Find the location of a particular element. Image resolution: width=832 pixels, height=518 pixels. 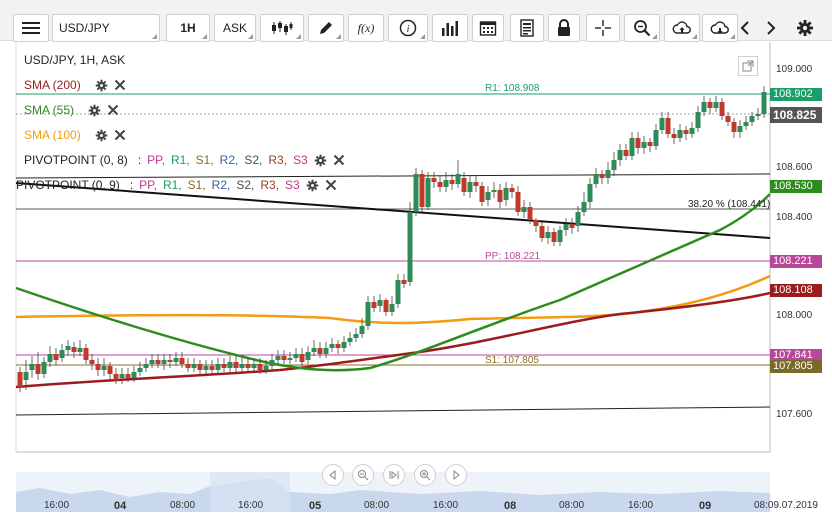

pivot1-s1: S1, is located at coordinates (204, 160).